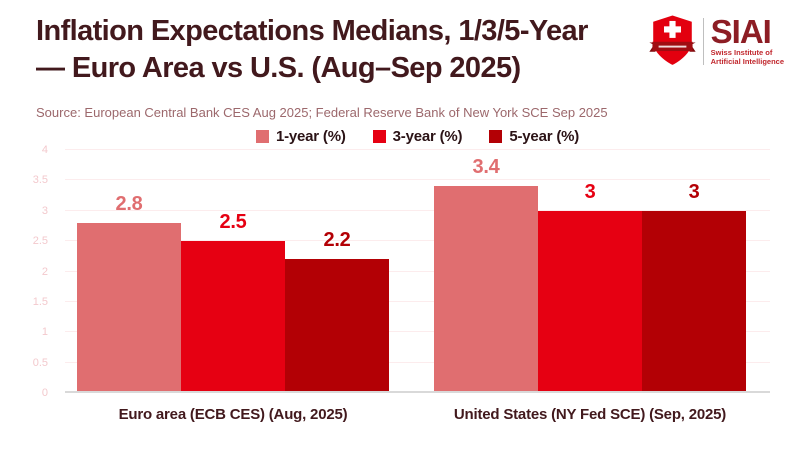 The width and height of the screenshot is (800, 450). What do you see at coordinates (44, 271) in the screenshot?
I see `y-tick-label: 2` at bounding box center [44, 271].